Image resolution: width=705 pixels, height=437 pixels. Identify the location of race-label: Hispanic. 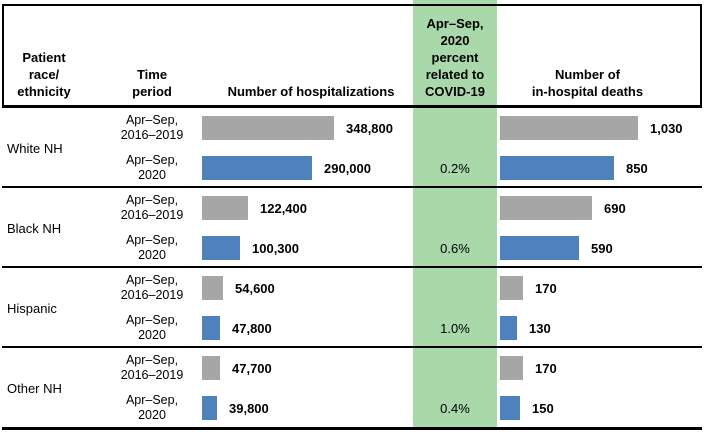
(32, 308).